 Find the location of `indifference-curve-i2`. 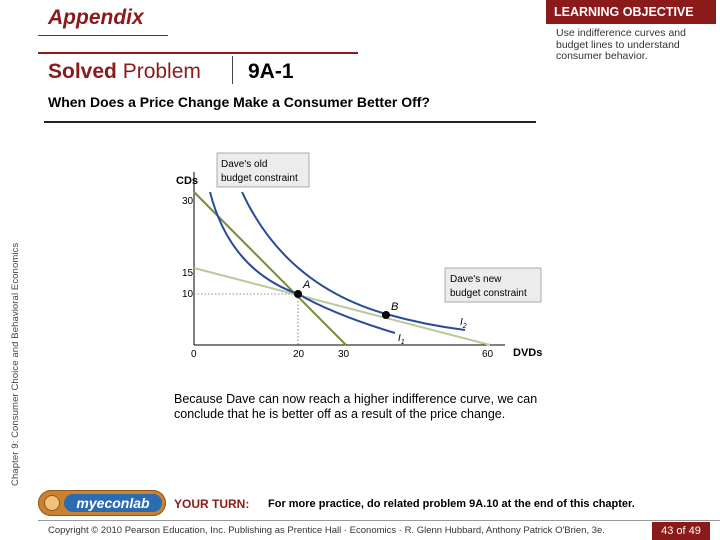

indifference-curve-i2 is located at coordinates (353, 261).